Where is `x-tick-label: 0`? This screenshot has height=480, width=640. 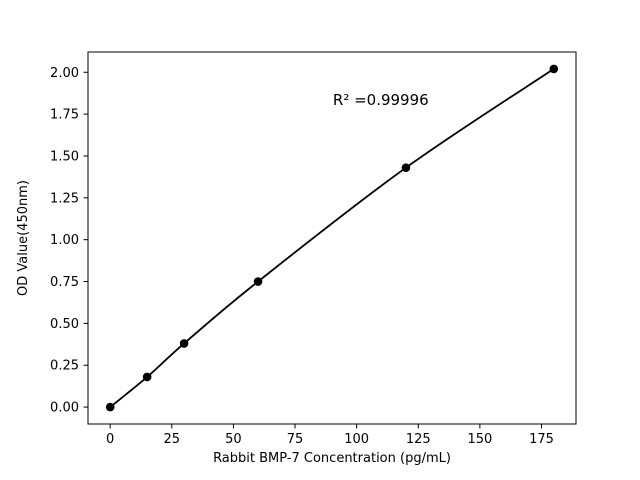
x-tick-label: 0 is located at coordinates (110, 439).